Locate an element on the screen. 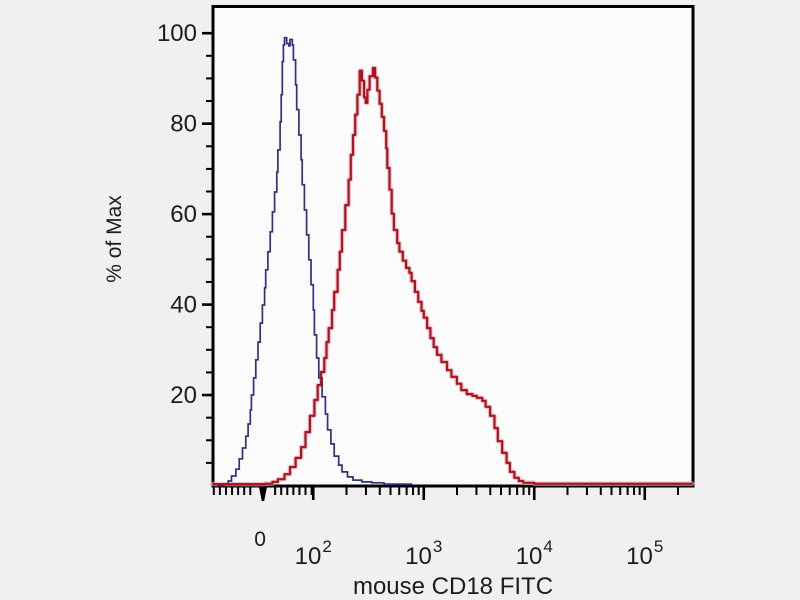  y-tick-label: 100 is located at coordinates (177, 33).